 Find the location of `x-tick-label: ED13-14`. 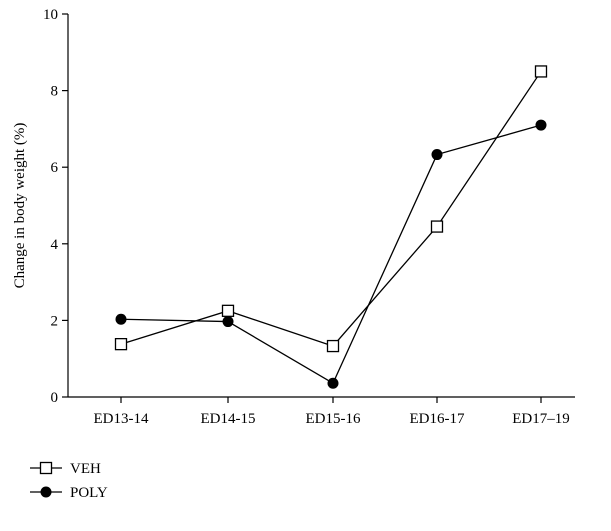

x-tick-label: ED13-14 is located at coordinates (121, 419).